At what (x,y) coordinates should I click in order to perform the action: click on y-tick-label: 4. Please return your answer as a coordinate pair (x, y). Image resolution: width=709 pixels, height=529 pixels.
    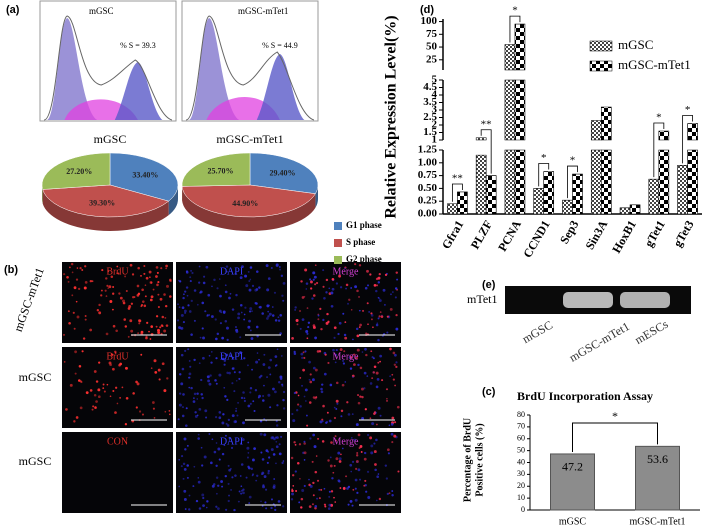
    Looking at the image, I should click on (435, 95).